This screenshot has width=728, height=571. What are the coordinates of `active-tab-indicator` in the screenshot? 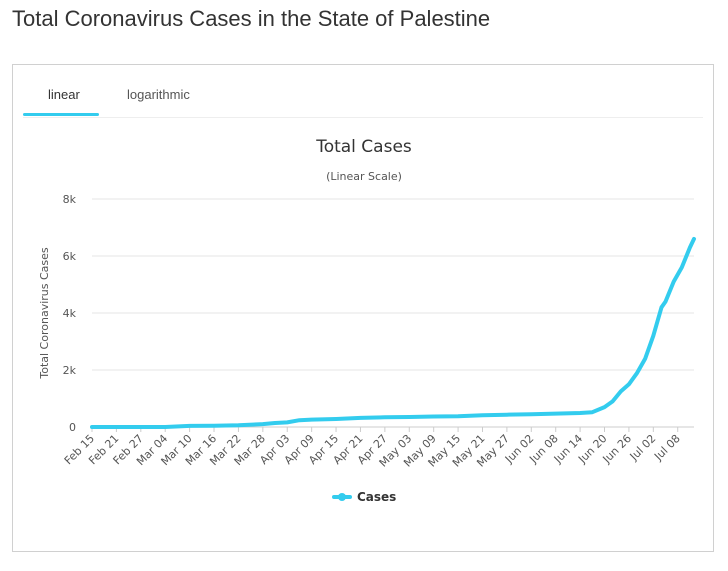 It's located at (61, 114).